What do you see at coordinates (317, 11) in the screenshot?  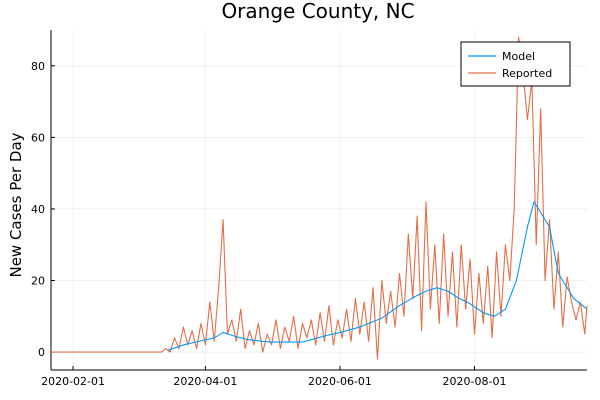 I see `chart-title: Orange County, NC` at bounding box center [317, 11].